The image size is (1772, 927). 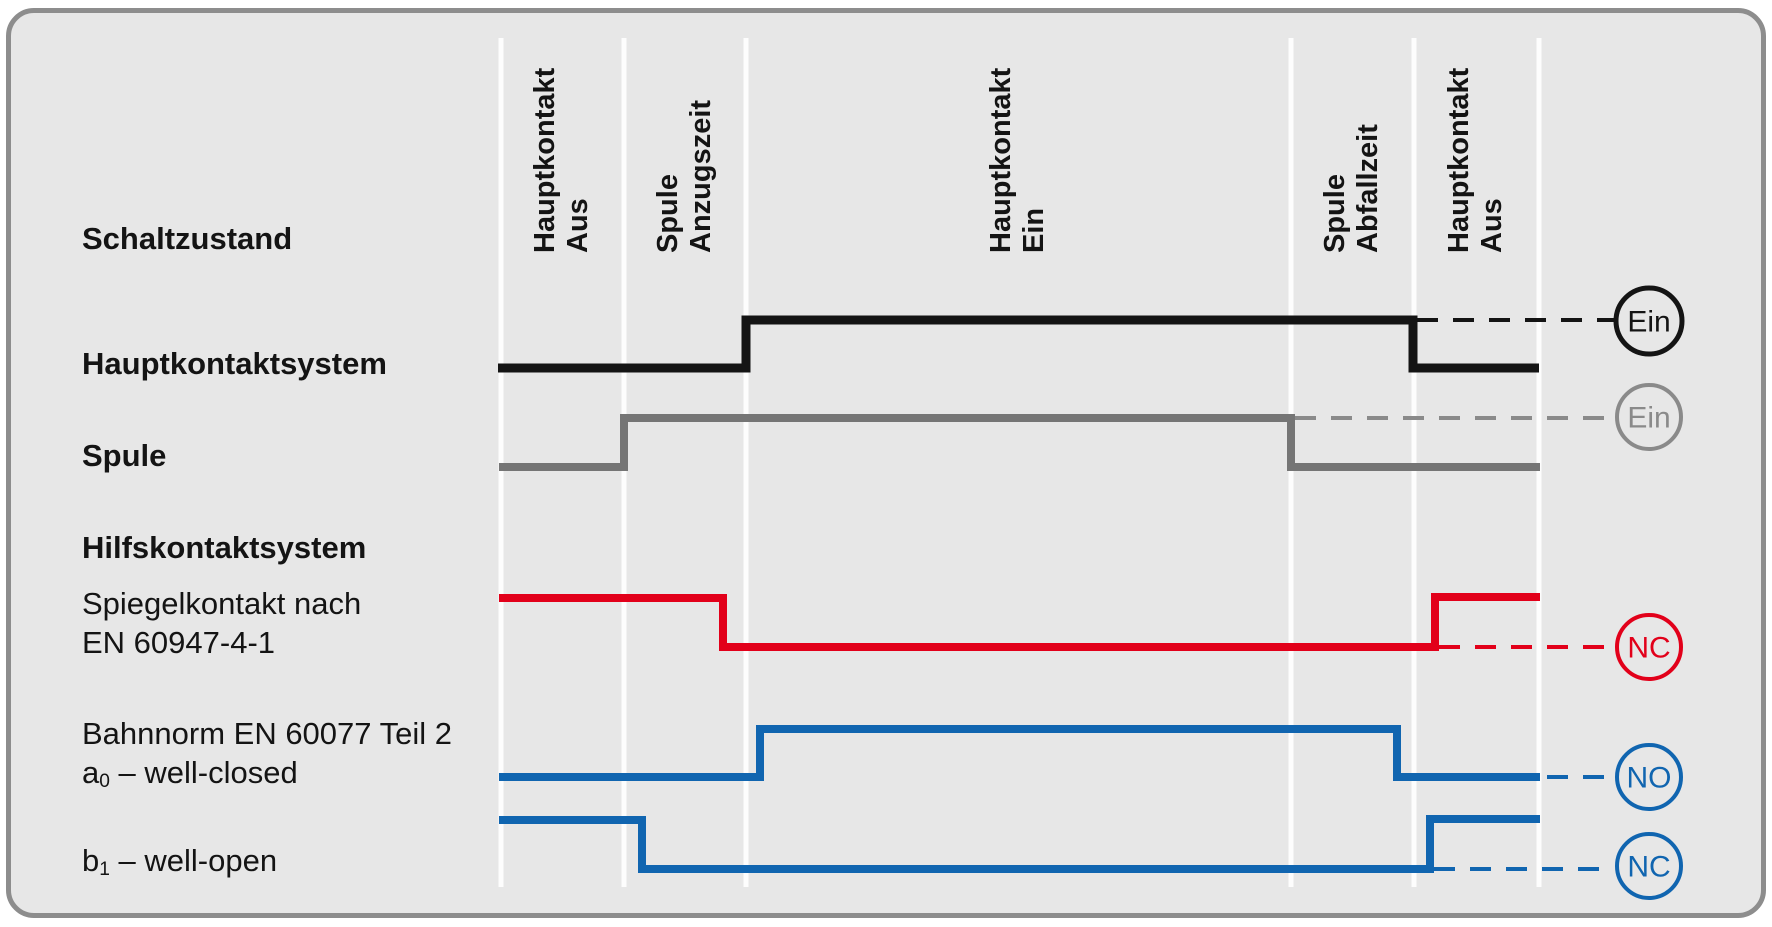 I want to click on badge-circle-b1-well-open, so click(x=1649, y=866).